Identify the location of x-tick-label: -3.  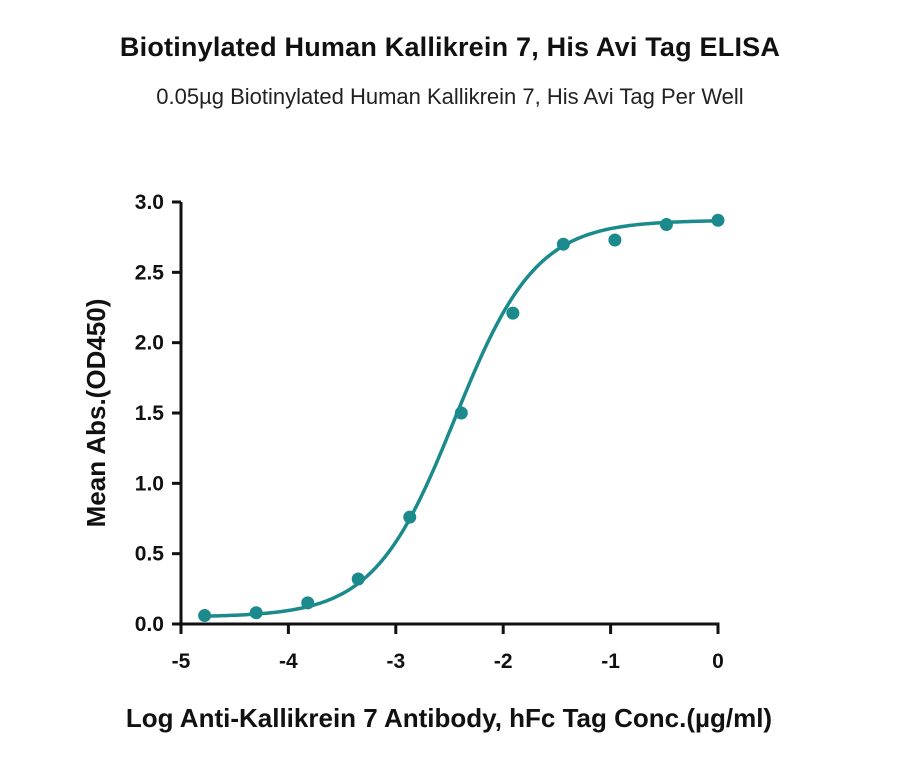
(395, 661).